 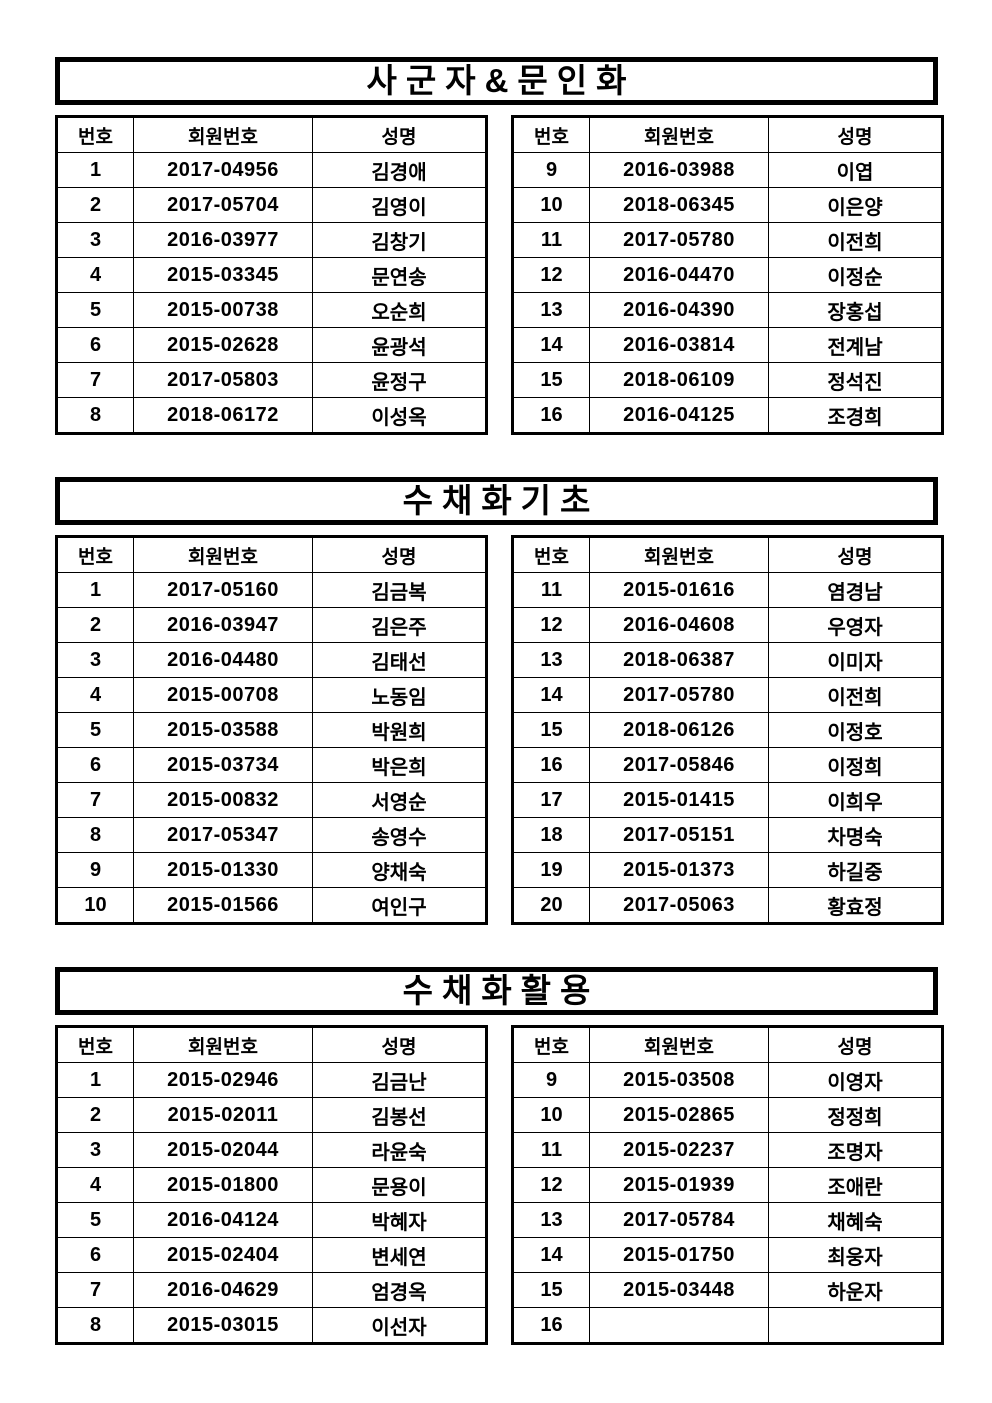 What do you see at coordinates (727, 310) in the screenshot?
I see `table-row: 13 2016-04390 장홍섭` at bounding box center [727, 310].